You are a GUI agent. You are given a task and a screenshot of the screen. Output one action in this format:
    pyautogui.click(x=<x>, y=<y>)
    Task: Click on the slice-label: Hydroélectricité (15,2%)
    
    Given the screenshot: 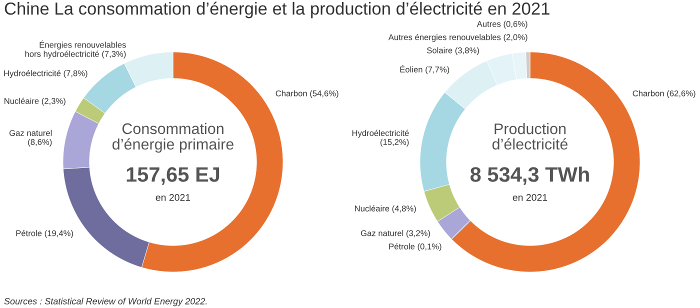 What is the action you would take?
    pyautogui.click(x=380, y=138)
    